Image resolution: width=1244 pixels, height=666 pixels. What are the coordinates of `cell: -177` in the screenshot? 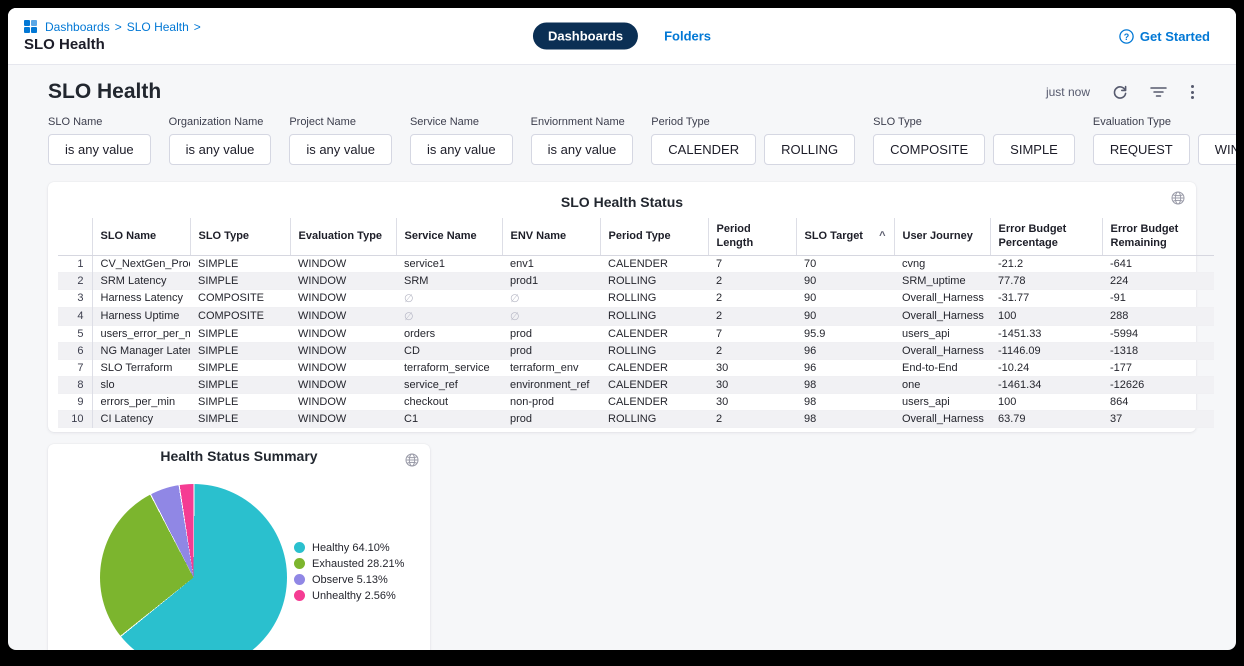 It's located at (1121, 367).